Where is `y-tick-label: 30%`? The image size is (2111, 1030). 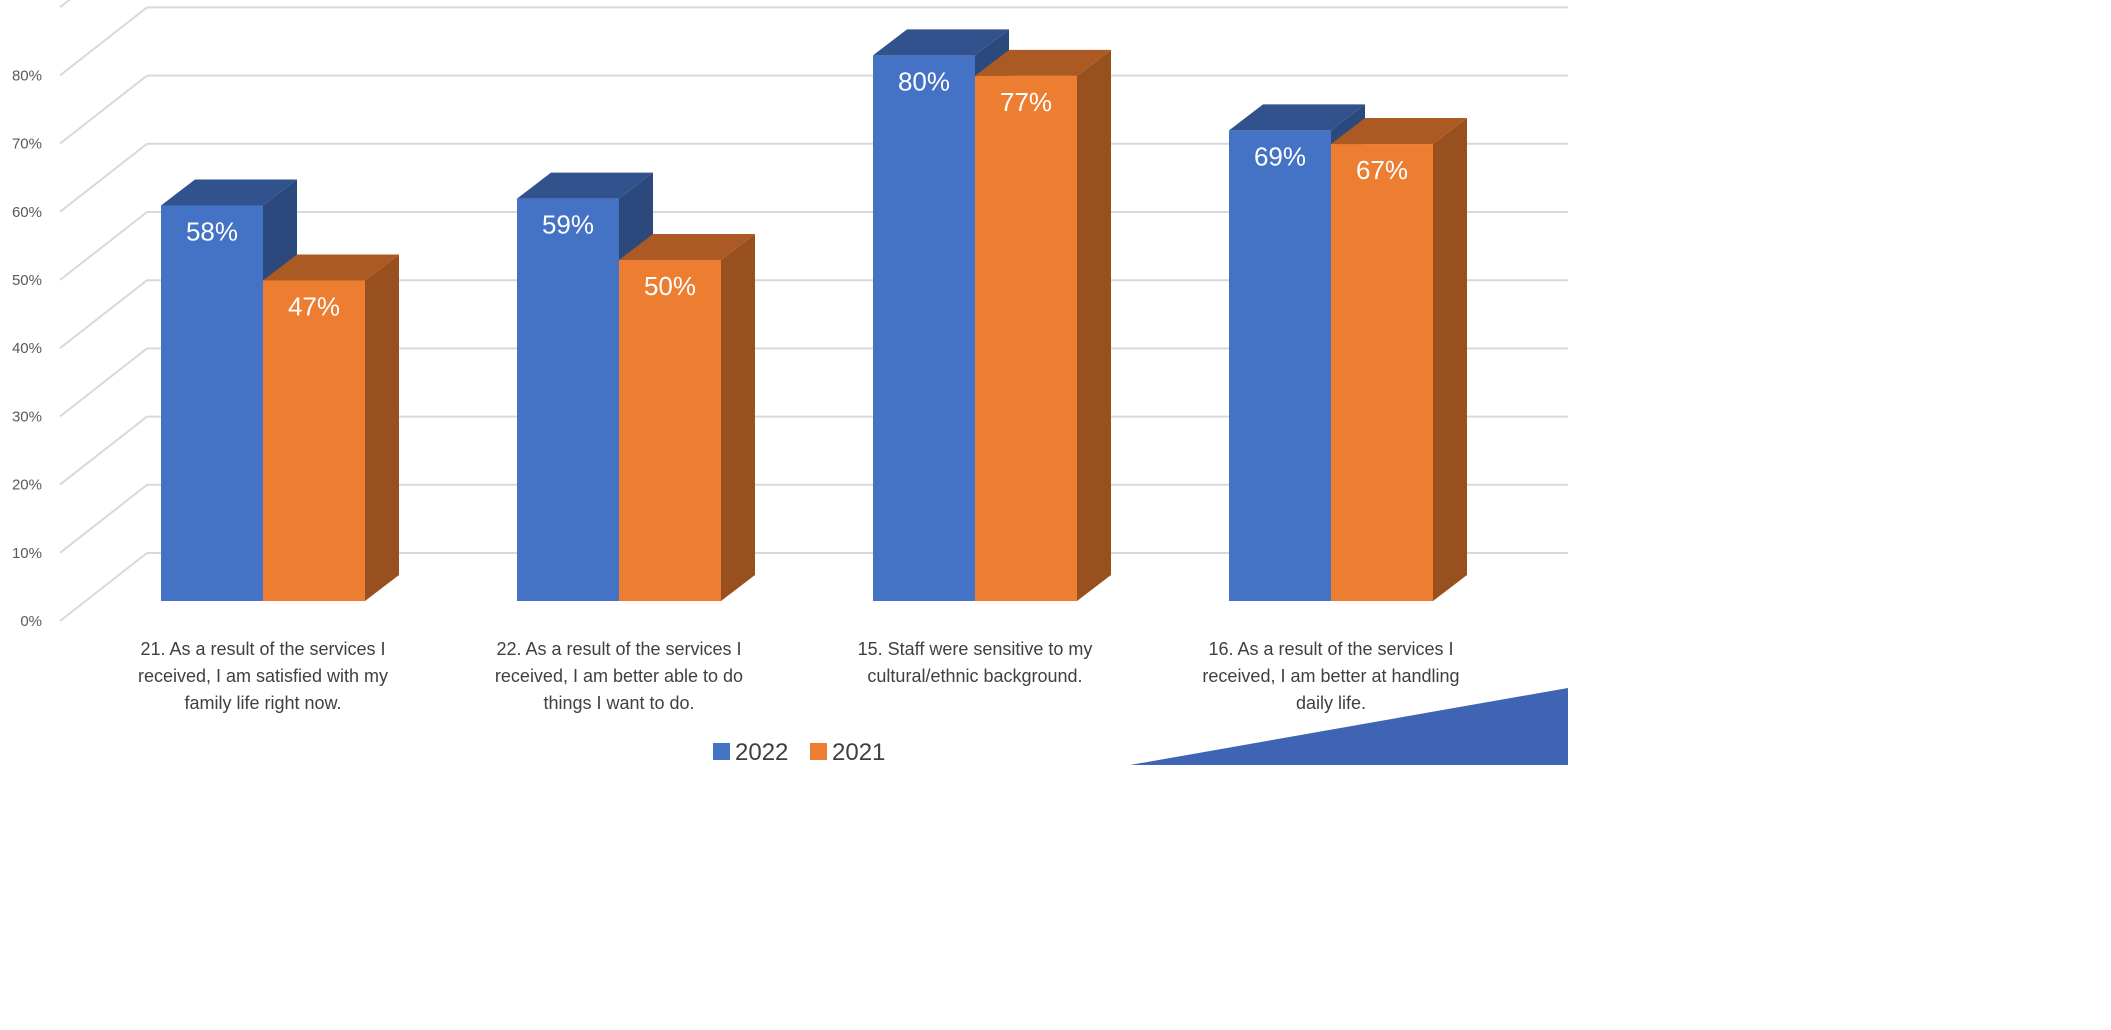
y-tick-label: 30% is located at coordinates (27, 416).